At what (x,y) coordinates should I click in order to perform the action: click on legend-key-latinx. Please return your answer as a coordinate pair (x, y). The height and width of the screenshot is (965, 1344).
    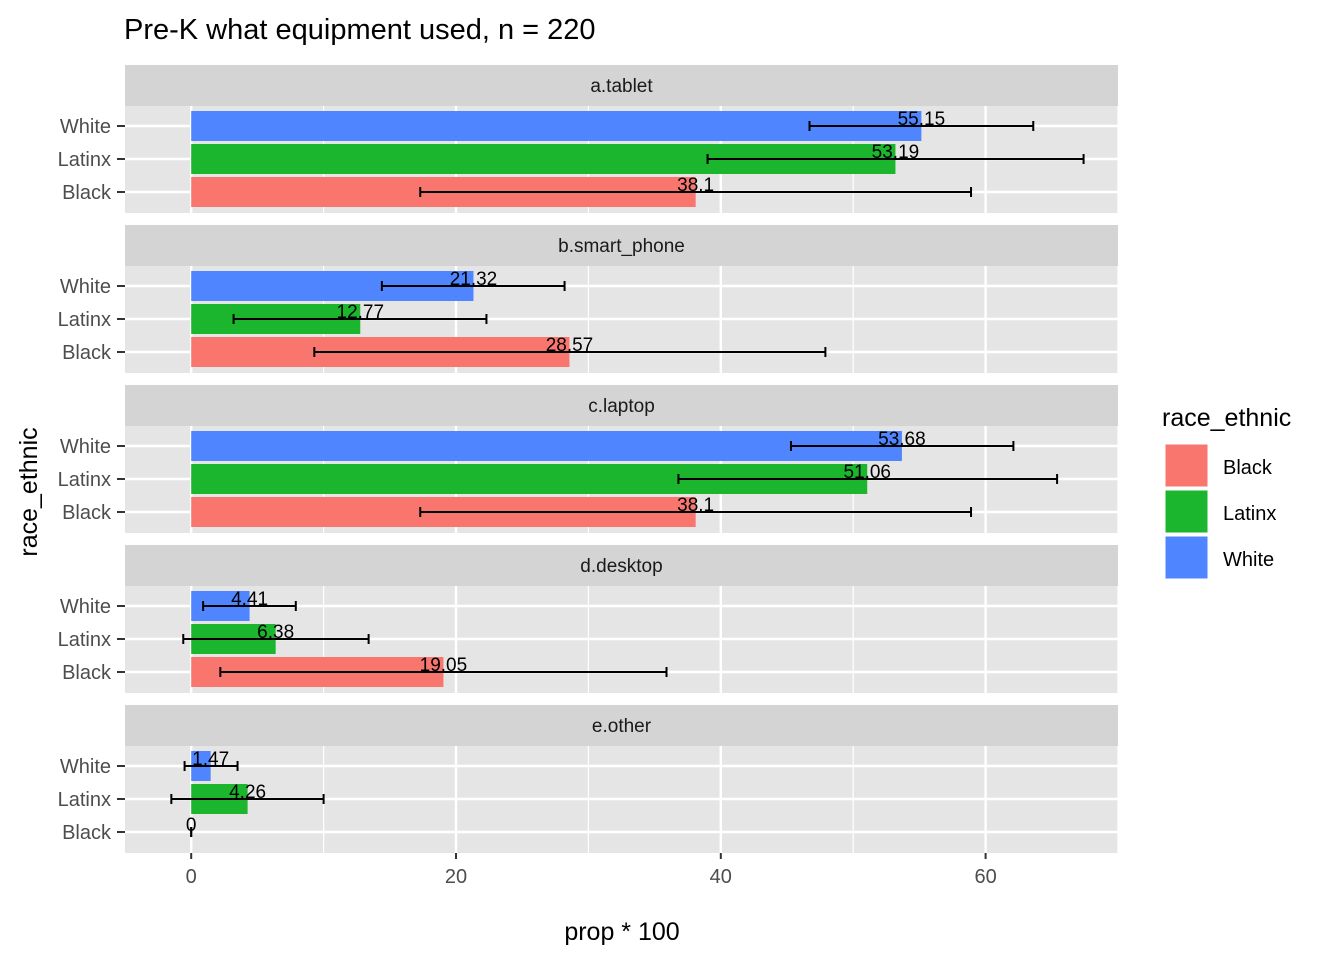
    Looking at the image, I should click on (1186, 511).